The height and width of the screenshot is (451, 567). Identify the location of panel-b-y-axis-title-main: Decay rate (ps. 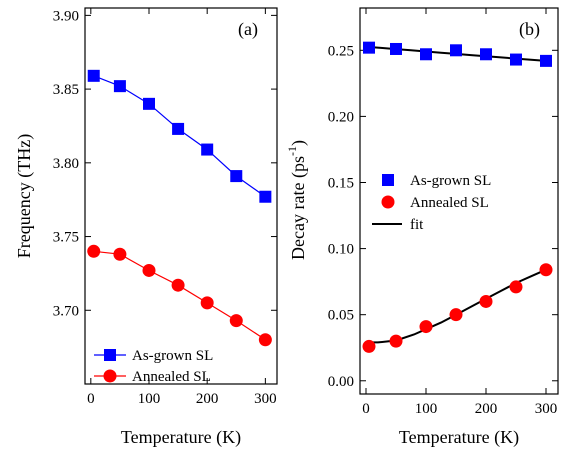
(298, 208).